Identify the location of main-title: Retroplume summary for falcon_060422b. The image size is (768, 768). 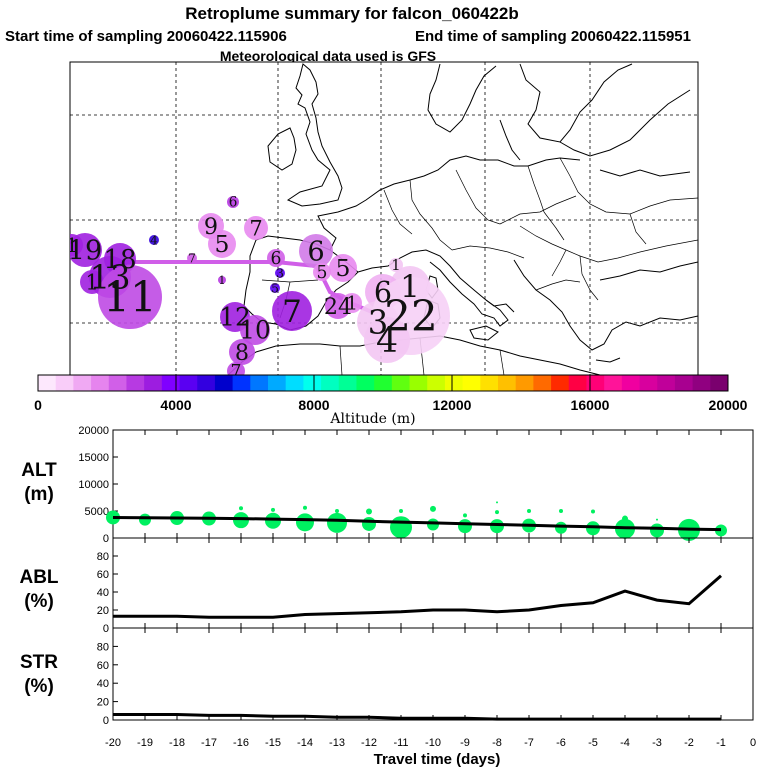
(352, 13).